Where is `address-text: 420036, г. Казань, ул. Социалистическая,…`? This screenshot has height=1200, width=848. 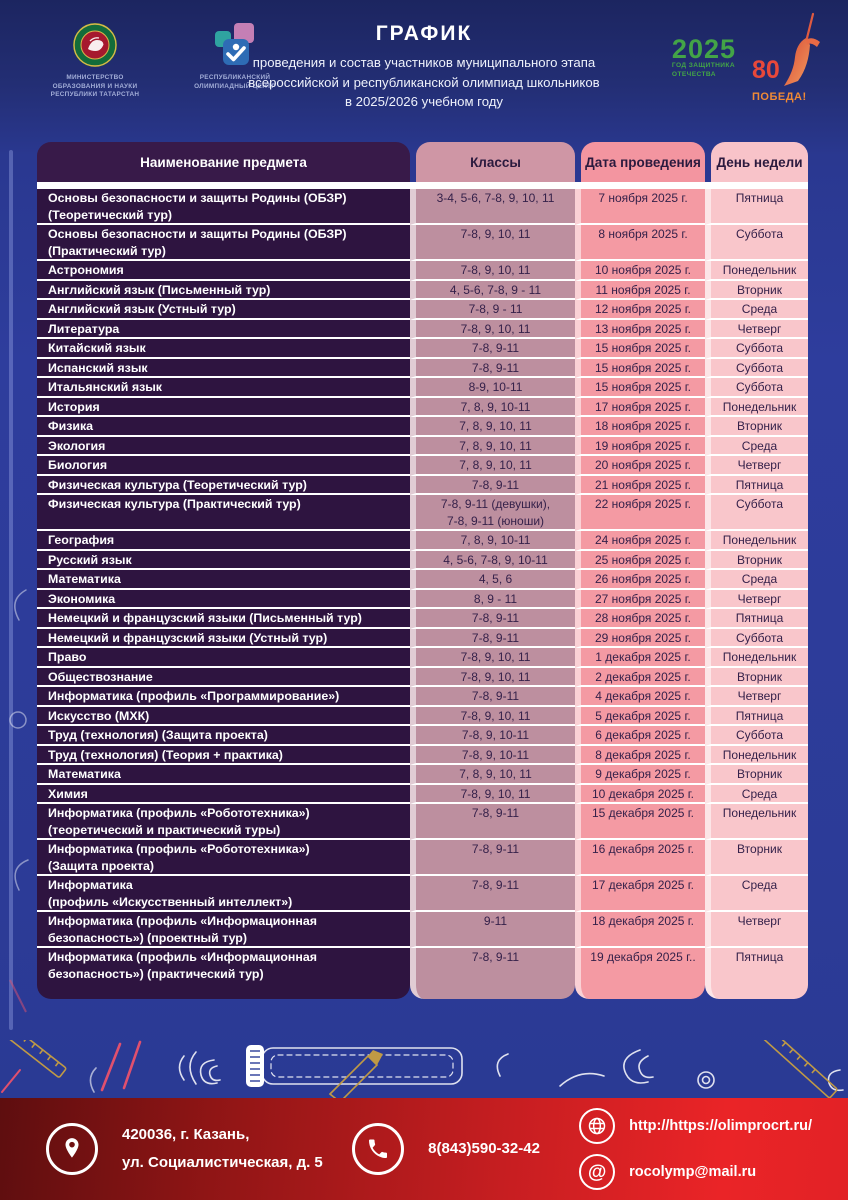
address-text: 420036, г. Казань, ул. Социалистическая,… is located at coordinates (222, 1148).